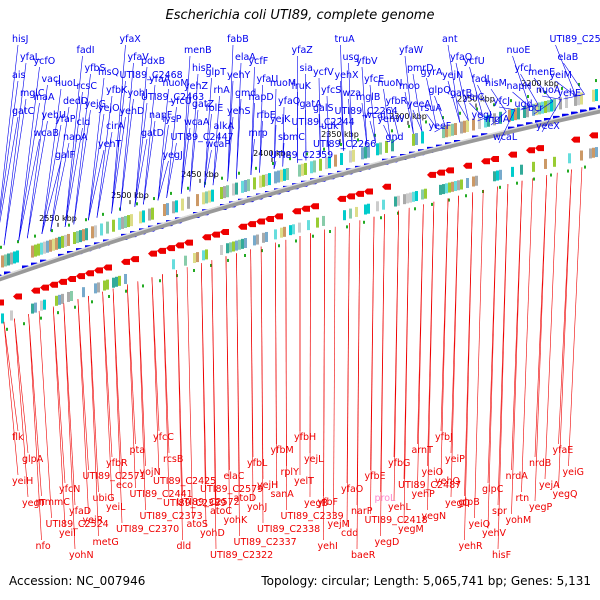 The image size is (600, 600). Describe the element at coordinates (184, 546) in the screenshot. I see `reverse-gene-label: dld` at that location.